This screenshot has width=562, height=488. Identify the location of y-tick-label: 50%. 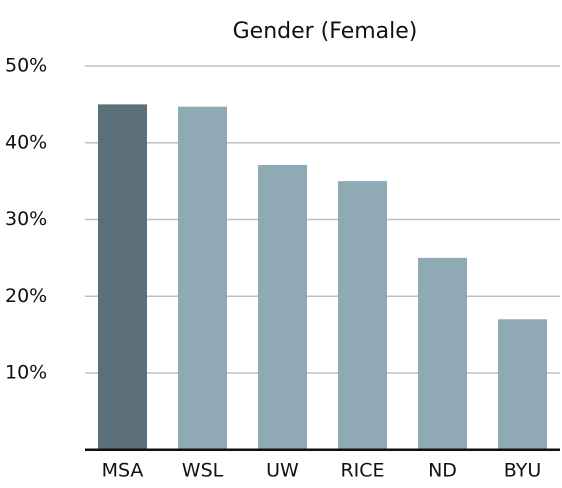
(26, 66).